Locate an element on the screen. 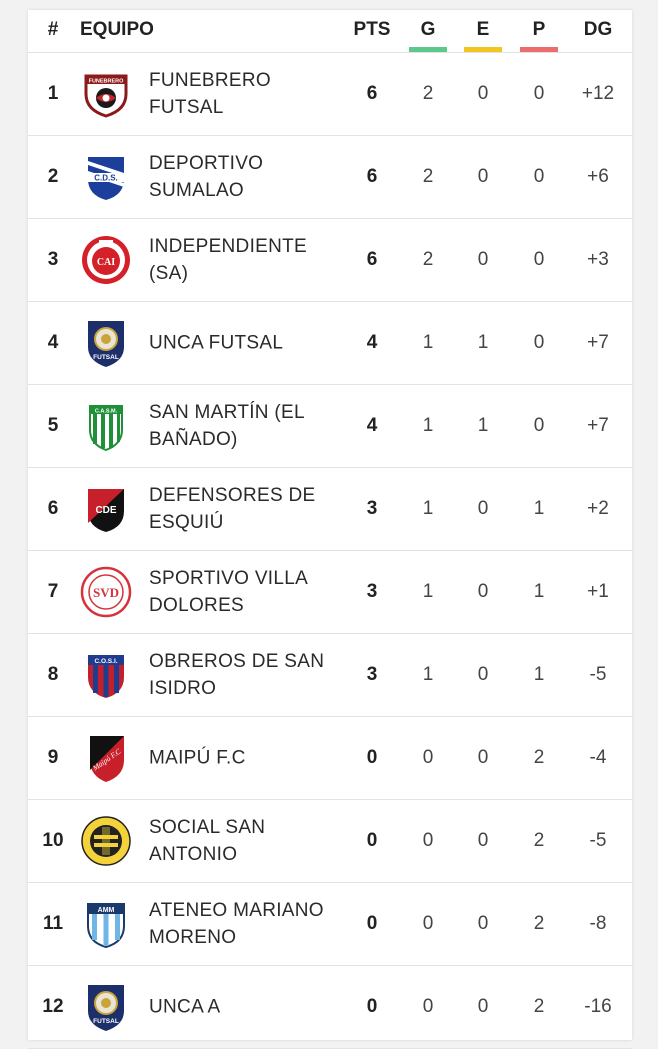 This screenshot has height=1049, width=658. team-crest-icon: CDE is located at coordinates (106, 509).